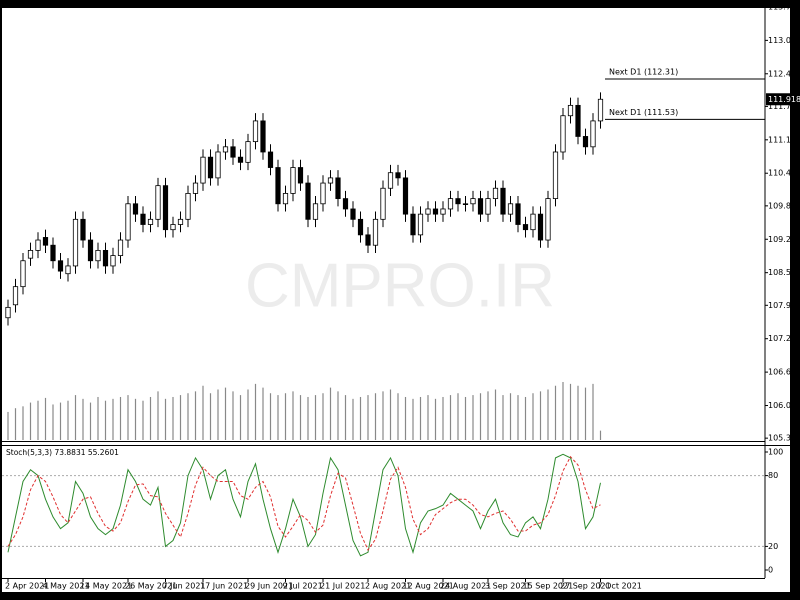 The width and height of the screenshot is (800, 600). Describe the element at coordinates (784, 438) in the screenshot. I see `y-tick-label: 105.375` at that location.